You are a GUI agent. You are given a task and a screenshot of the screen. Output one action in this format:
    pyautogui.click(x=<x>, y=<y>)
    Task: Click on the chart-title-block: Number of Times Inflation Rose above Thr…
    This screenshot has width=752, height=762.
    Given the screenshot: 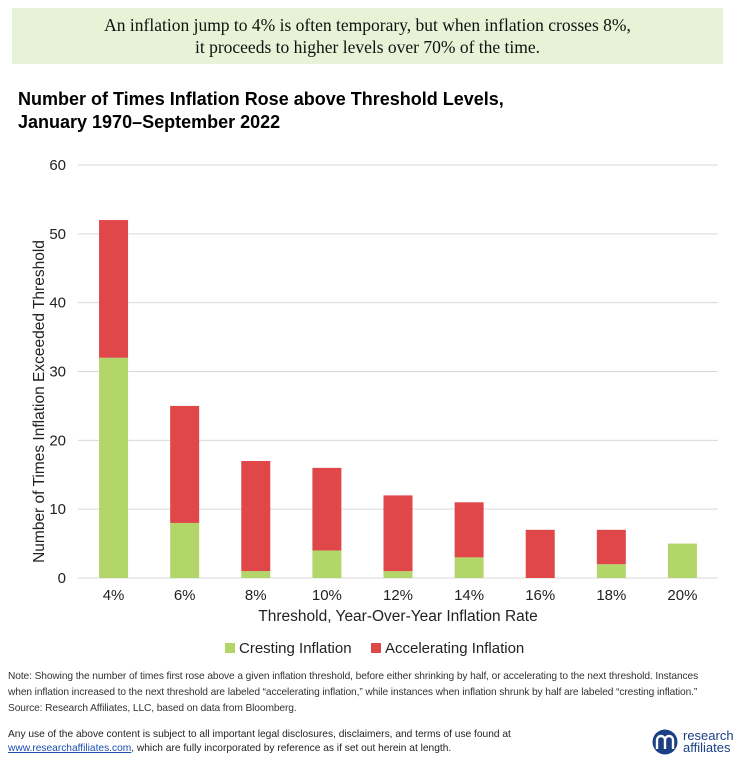 What is the action you would take?
    pyautogui.click(x=261, y=111)
    